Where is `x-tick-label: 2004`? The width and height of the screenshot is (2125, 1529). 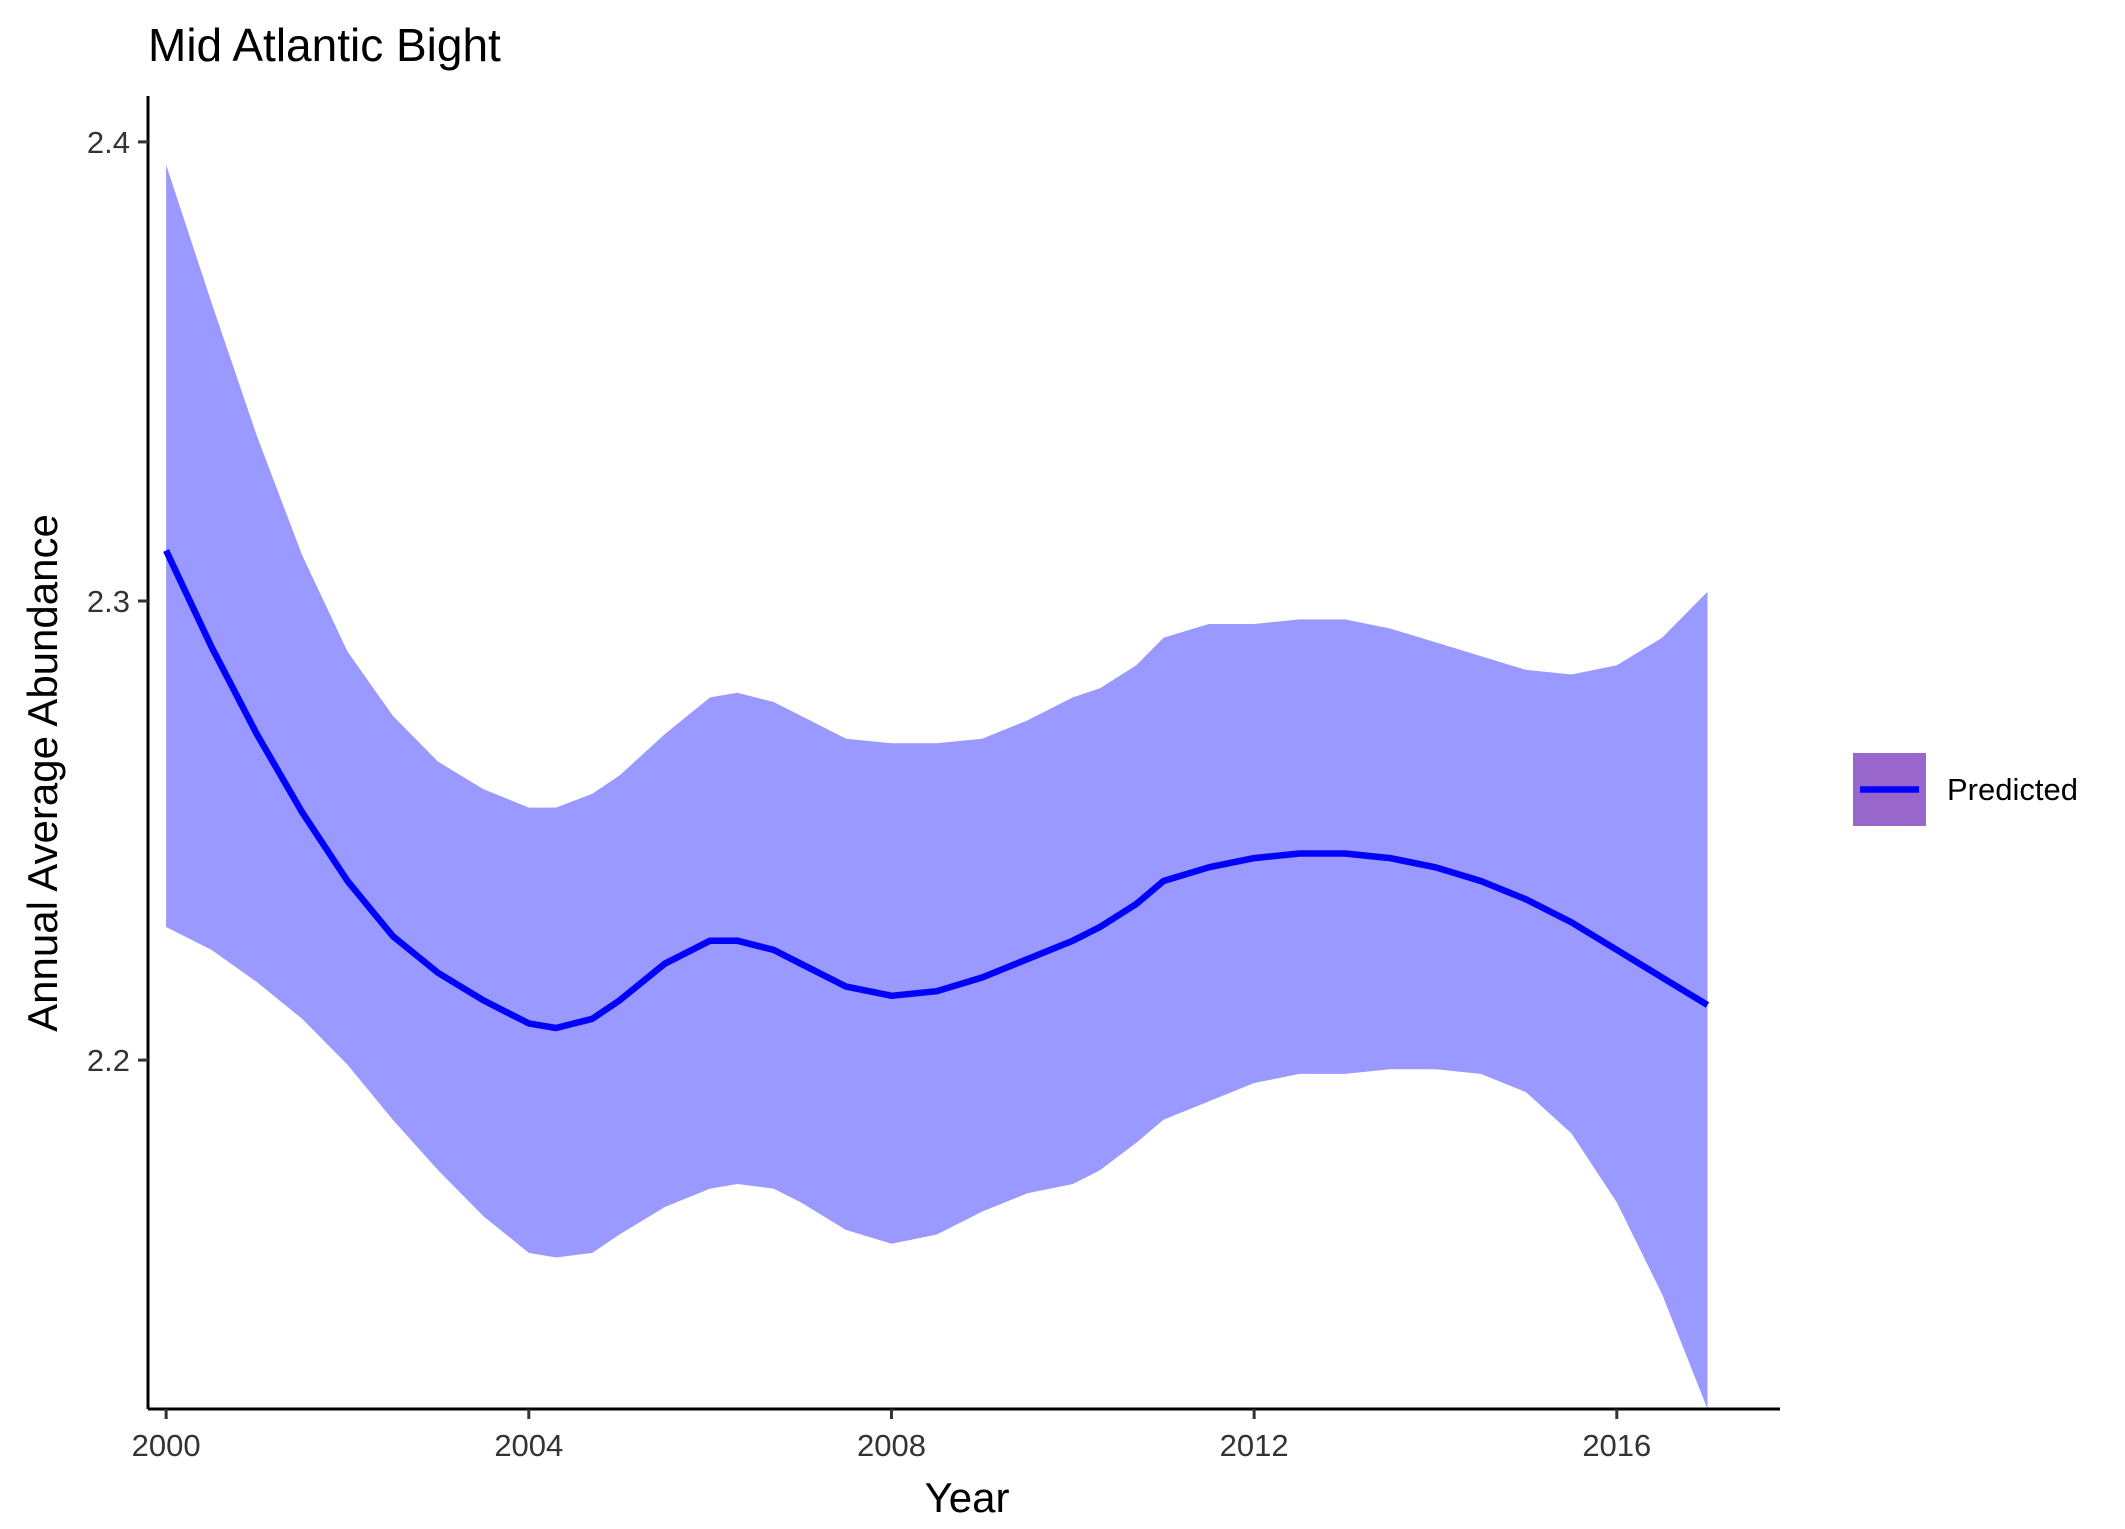 x-tick-label: 2004 is located at coordinates (528, 1445).